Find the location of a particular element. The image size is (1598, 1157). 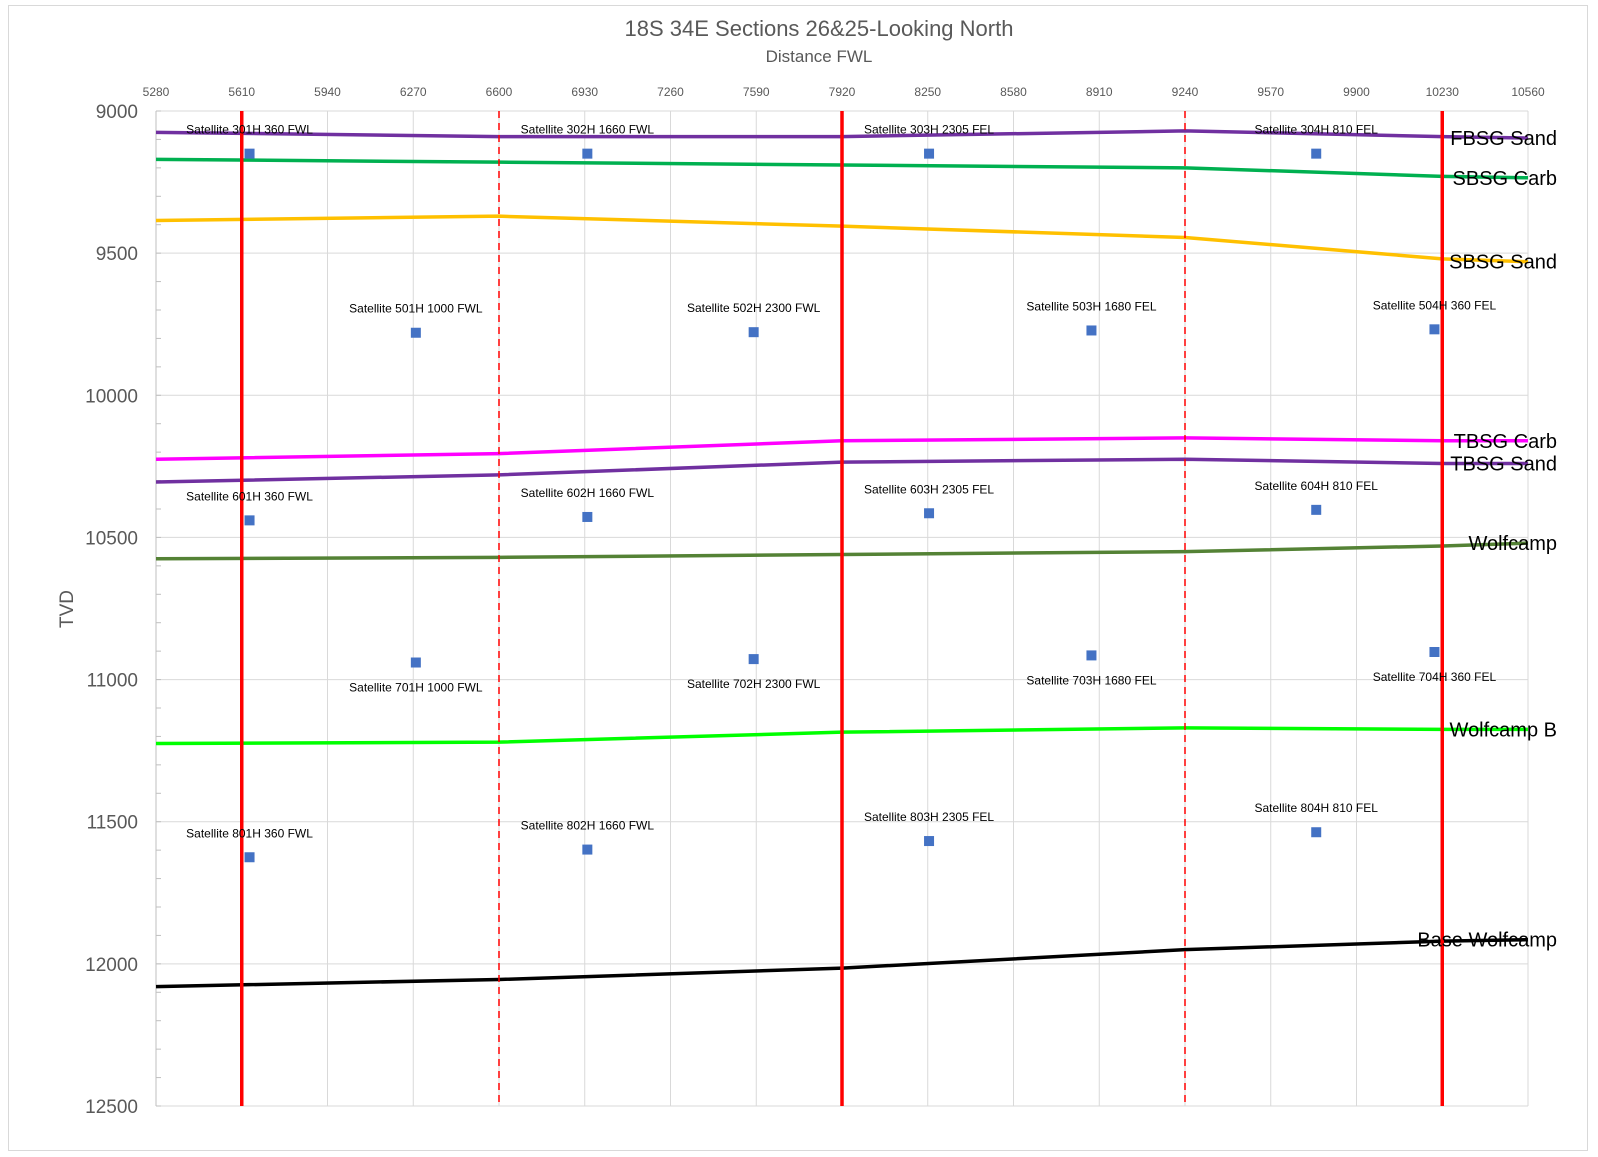

x-tick-label: 9900 is located at coordinates (1356, 92).